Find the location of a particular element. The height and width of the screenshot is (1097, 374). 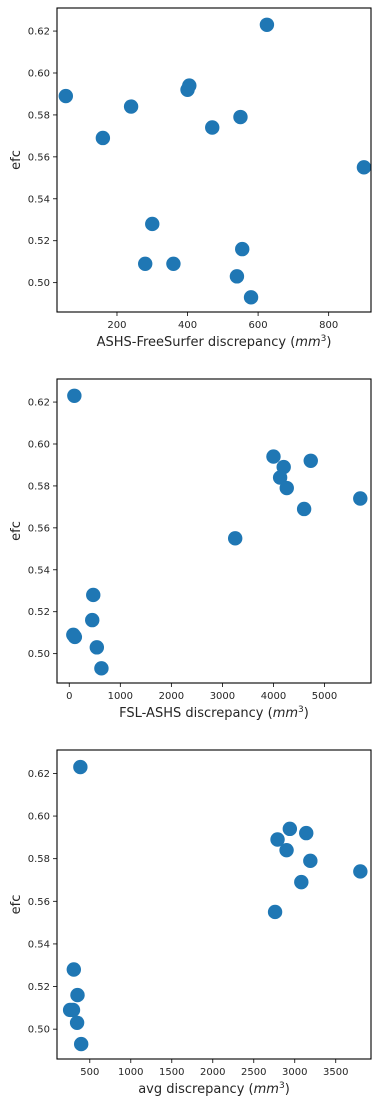

x-axis-label: FSL-ASHS discrepancy (mm3) is located at coordinates (214, 713).